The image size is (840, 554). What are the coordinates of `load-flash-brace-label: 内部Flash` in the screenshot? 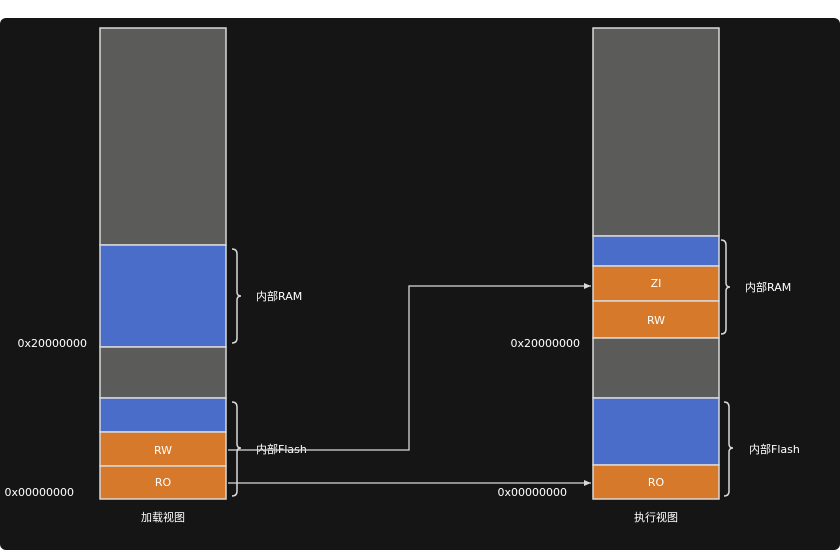 It's located at (281, 449).